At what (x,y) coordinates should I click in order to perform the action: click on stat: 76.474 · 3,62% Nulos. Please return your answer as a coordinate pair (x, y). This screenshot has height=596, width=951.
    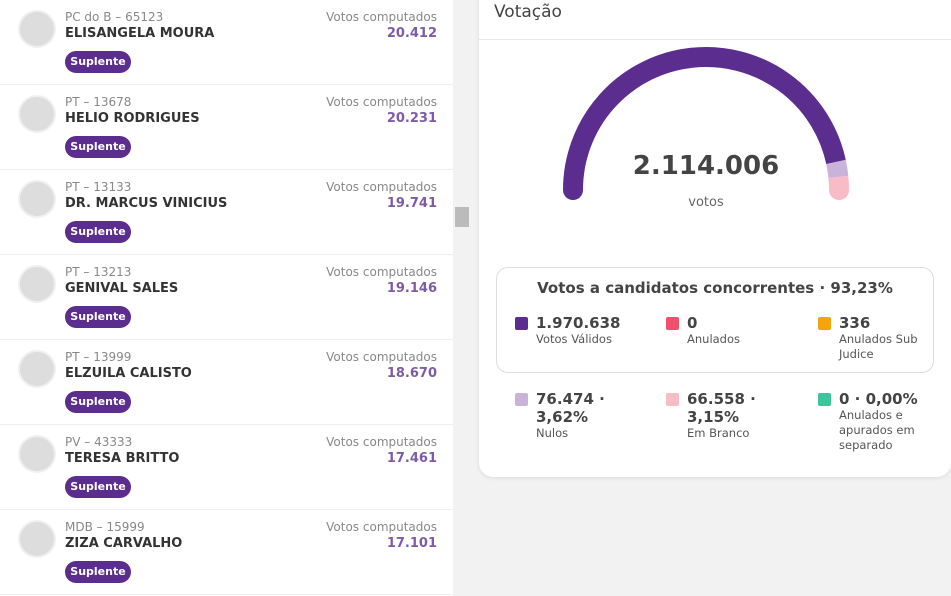
    Looking at the image, I should click on (570, 415).